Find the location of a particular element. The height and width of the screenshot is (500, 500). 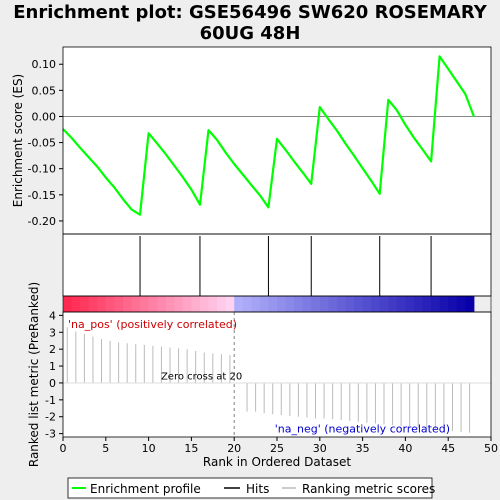

hits-panel-bg is located at coordinates (277, 265).